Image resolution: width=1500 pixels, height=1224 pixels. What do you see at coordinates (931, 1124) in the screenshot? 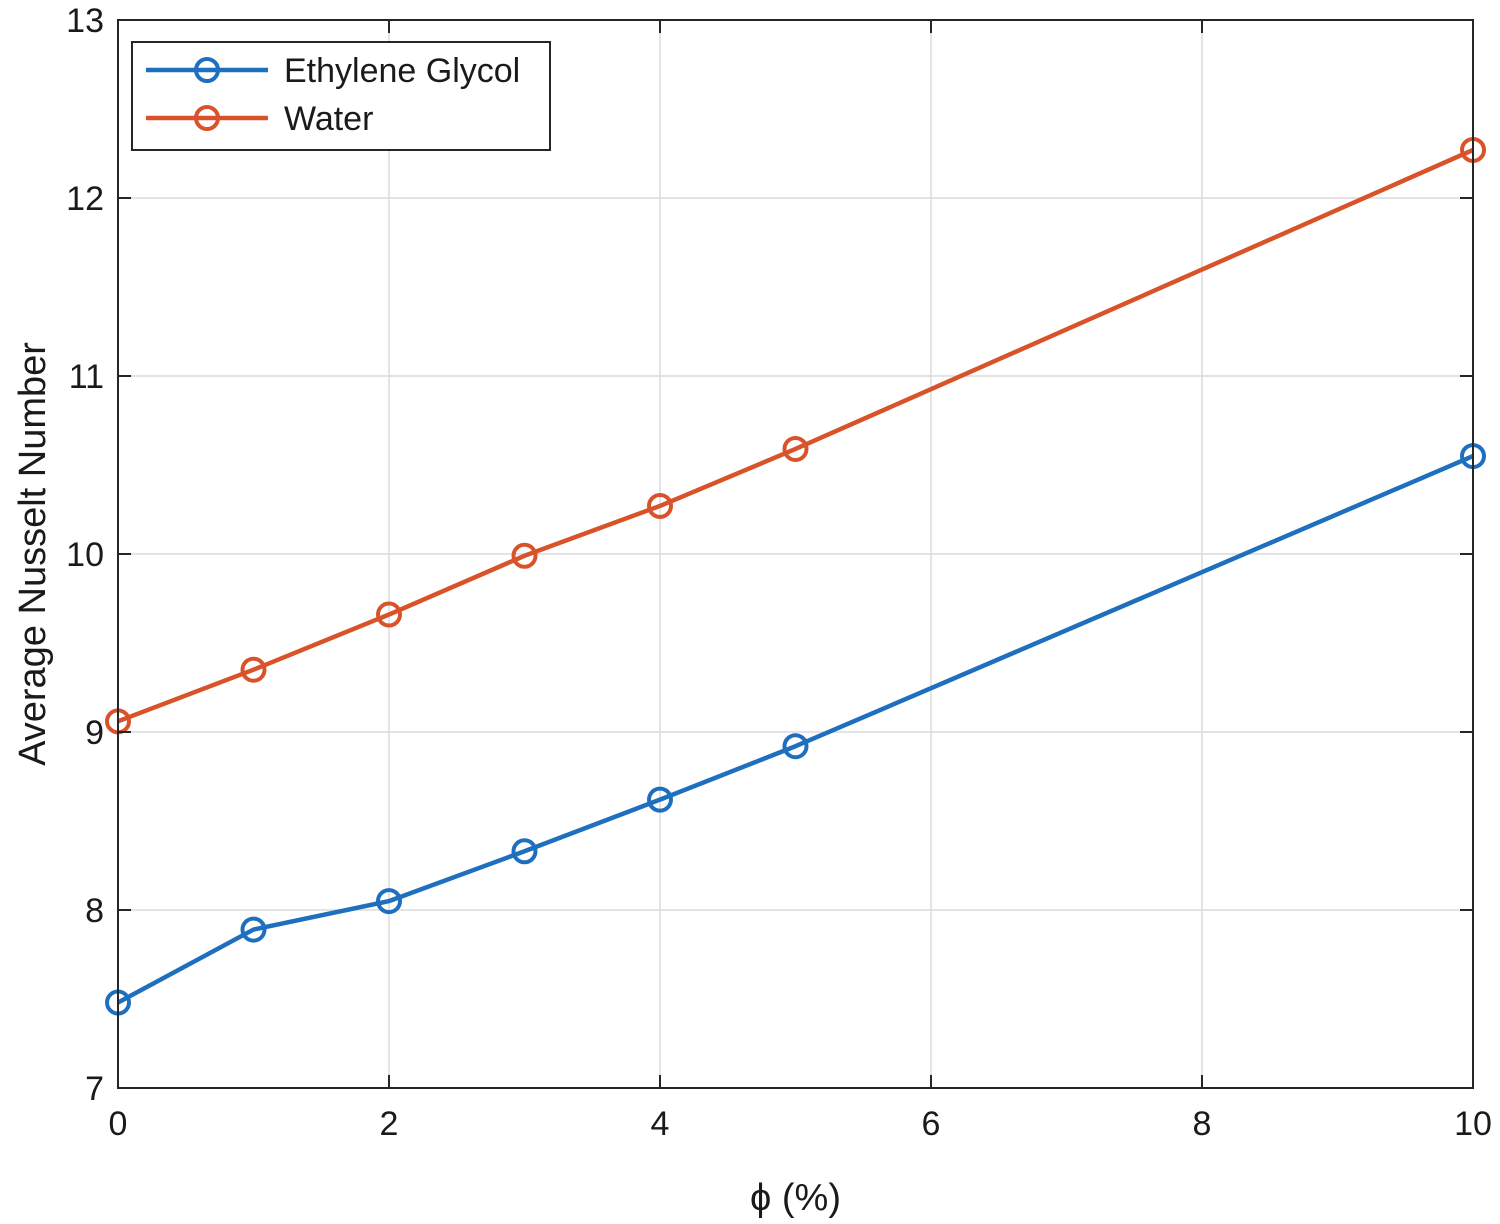
I see `x-tick-label: 6` at bounding box center [931, 1124].